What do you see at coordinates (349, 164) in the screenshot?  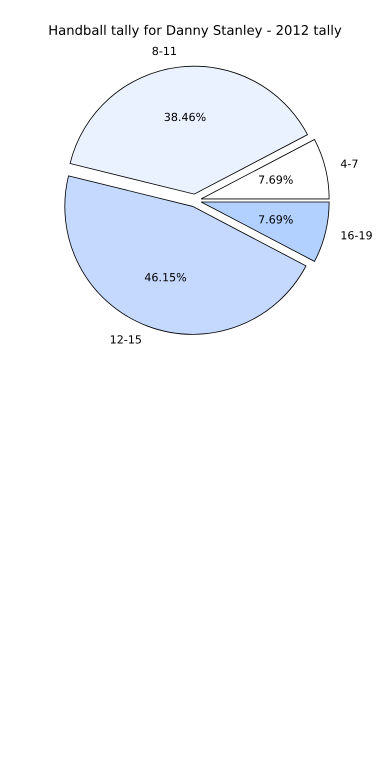 I see `slice-label: 4-7` at bounding box center [349, 164].